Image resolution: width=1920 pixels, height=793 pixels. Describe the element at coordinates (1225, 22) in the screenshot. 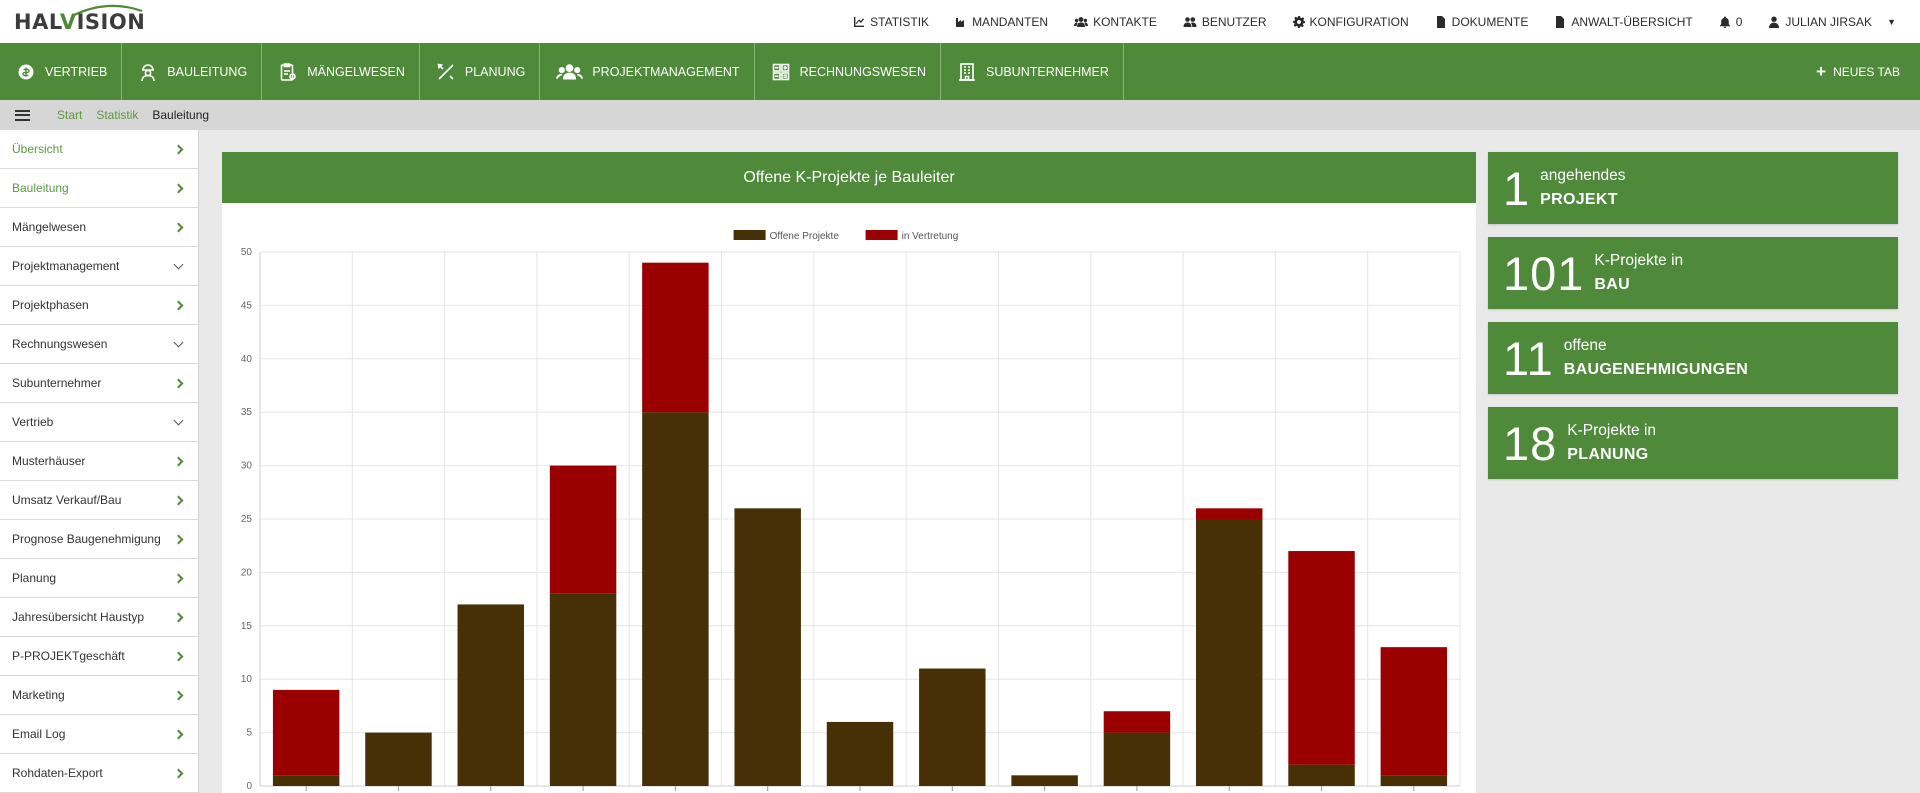

I see `topnav-benutzer: BENUTZER` at that location.